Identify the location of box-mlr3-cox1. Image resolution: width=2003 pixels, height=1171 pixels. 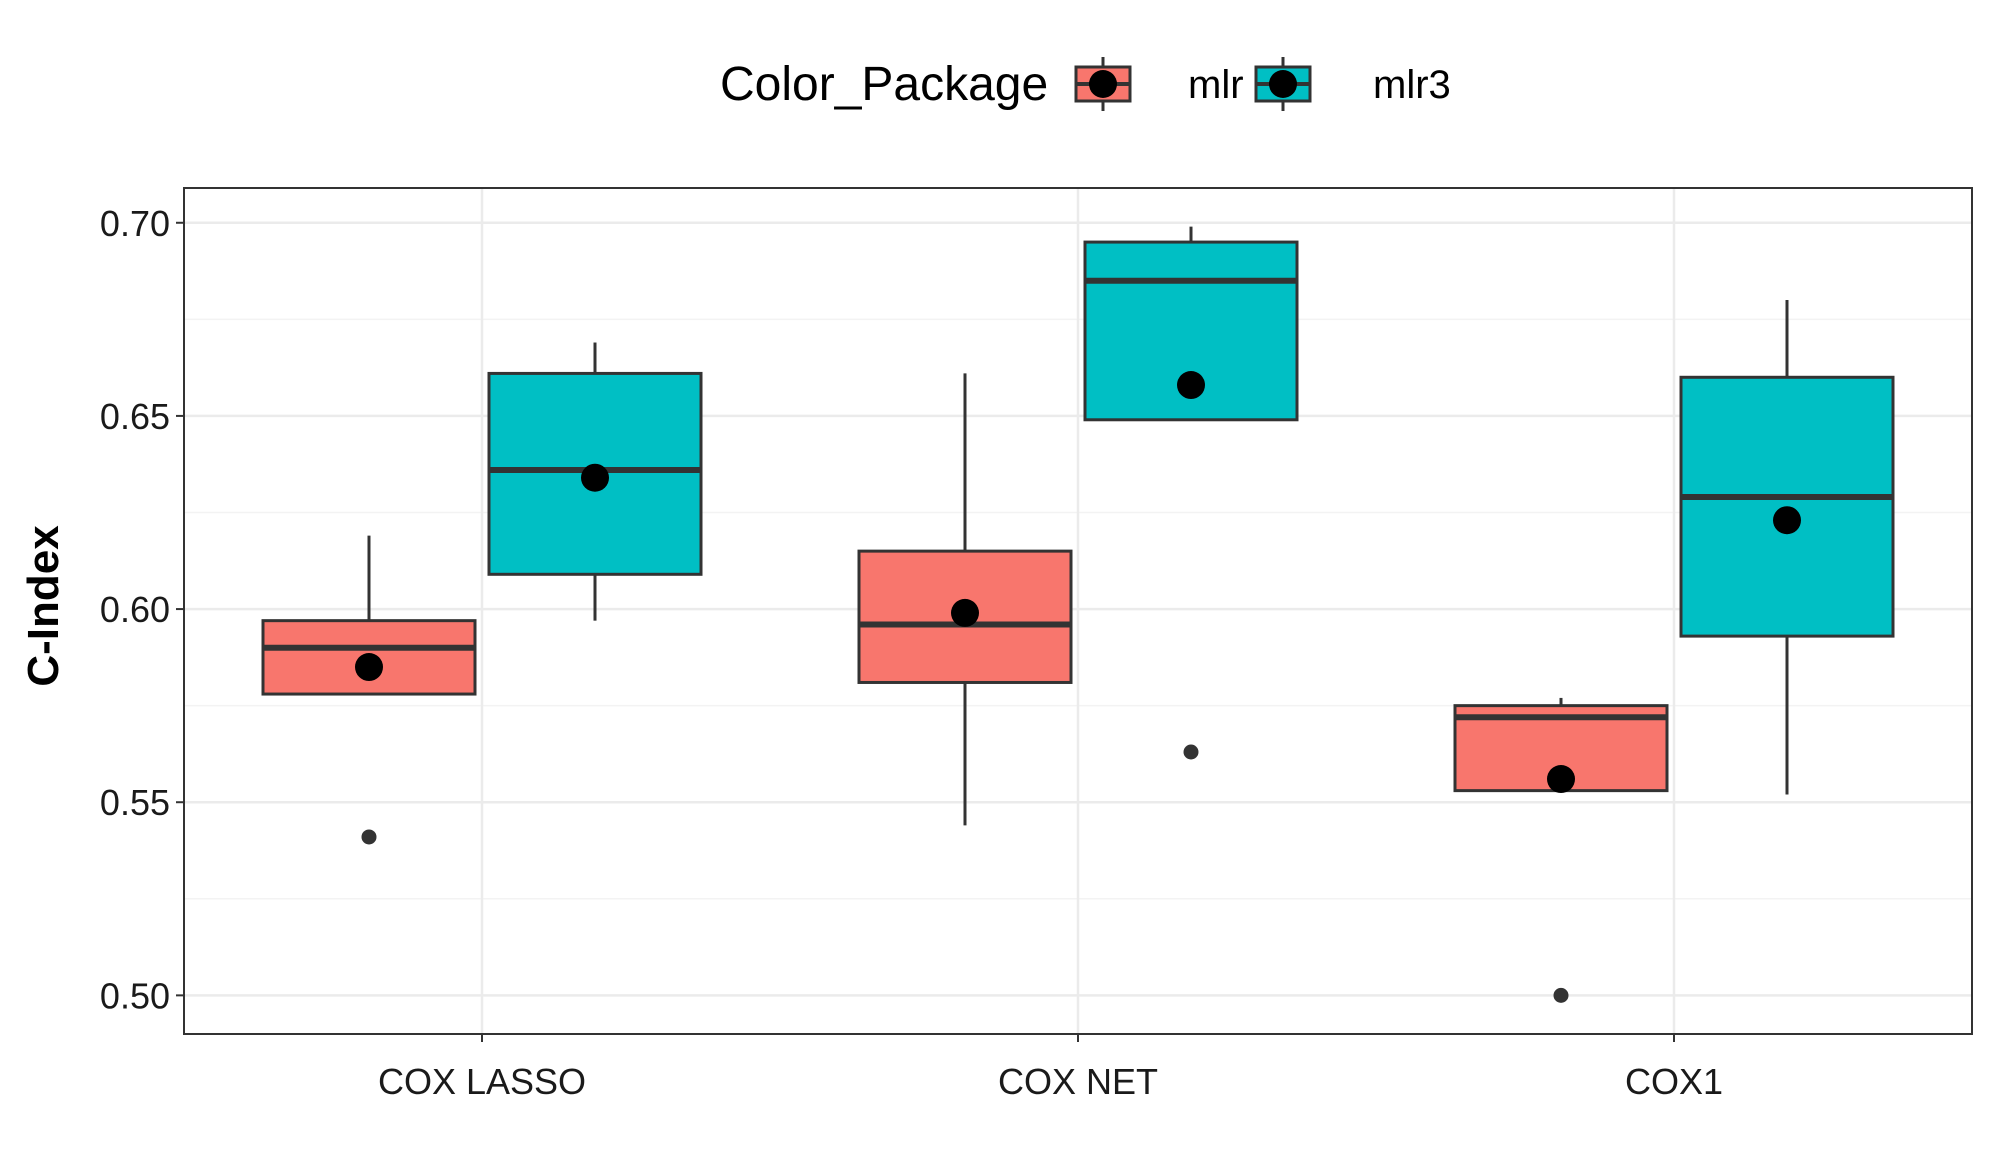
(1787, 547).